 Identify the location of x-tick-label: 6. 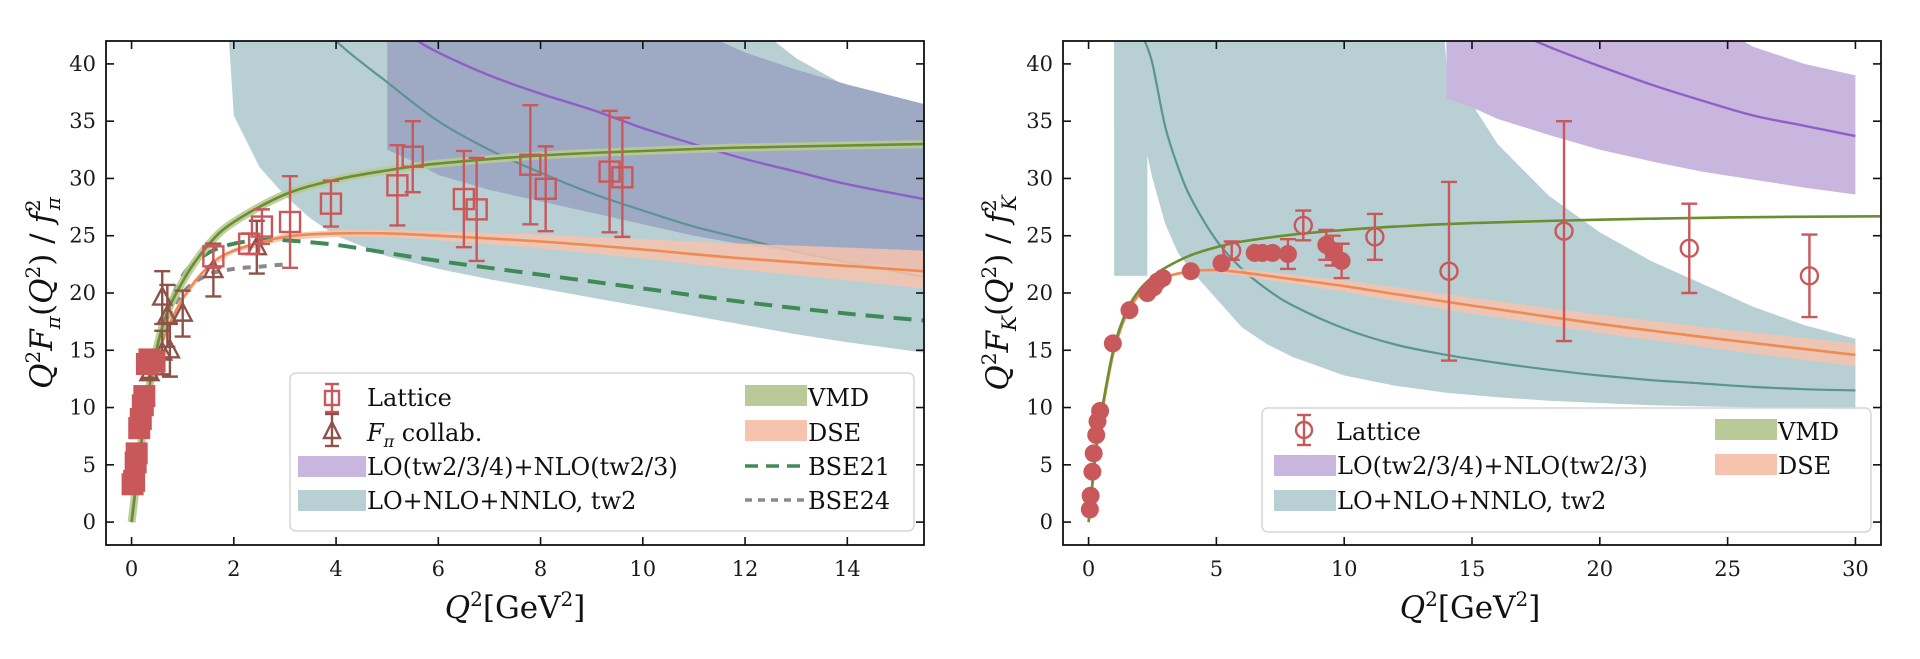
(438, 569).